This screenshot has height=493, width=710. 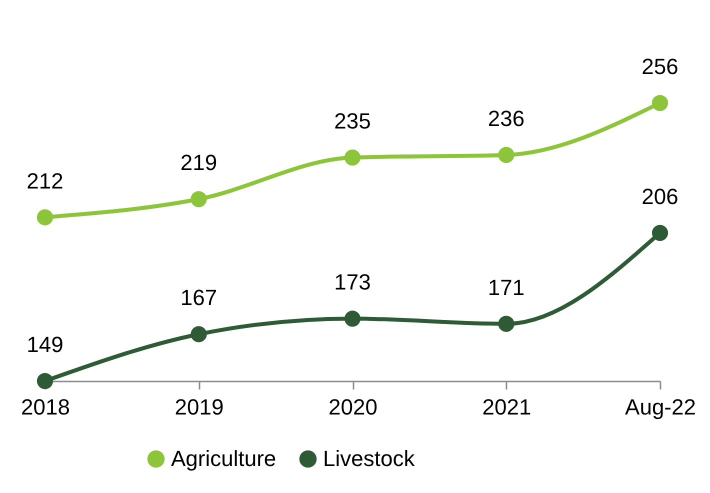 What do you see at coordinates (507, 407) in the screenshot?
I see `x-tick-label: 2021` at bounding box center [507, 407].